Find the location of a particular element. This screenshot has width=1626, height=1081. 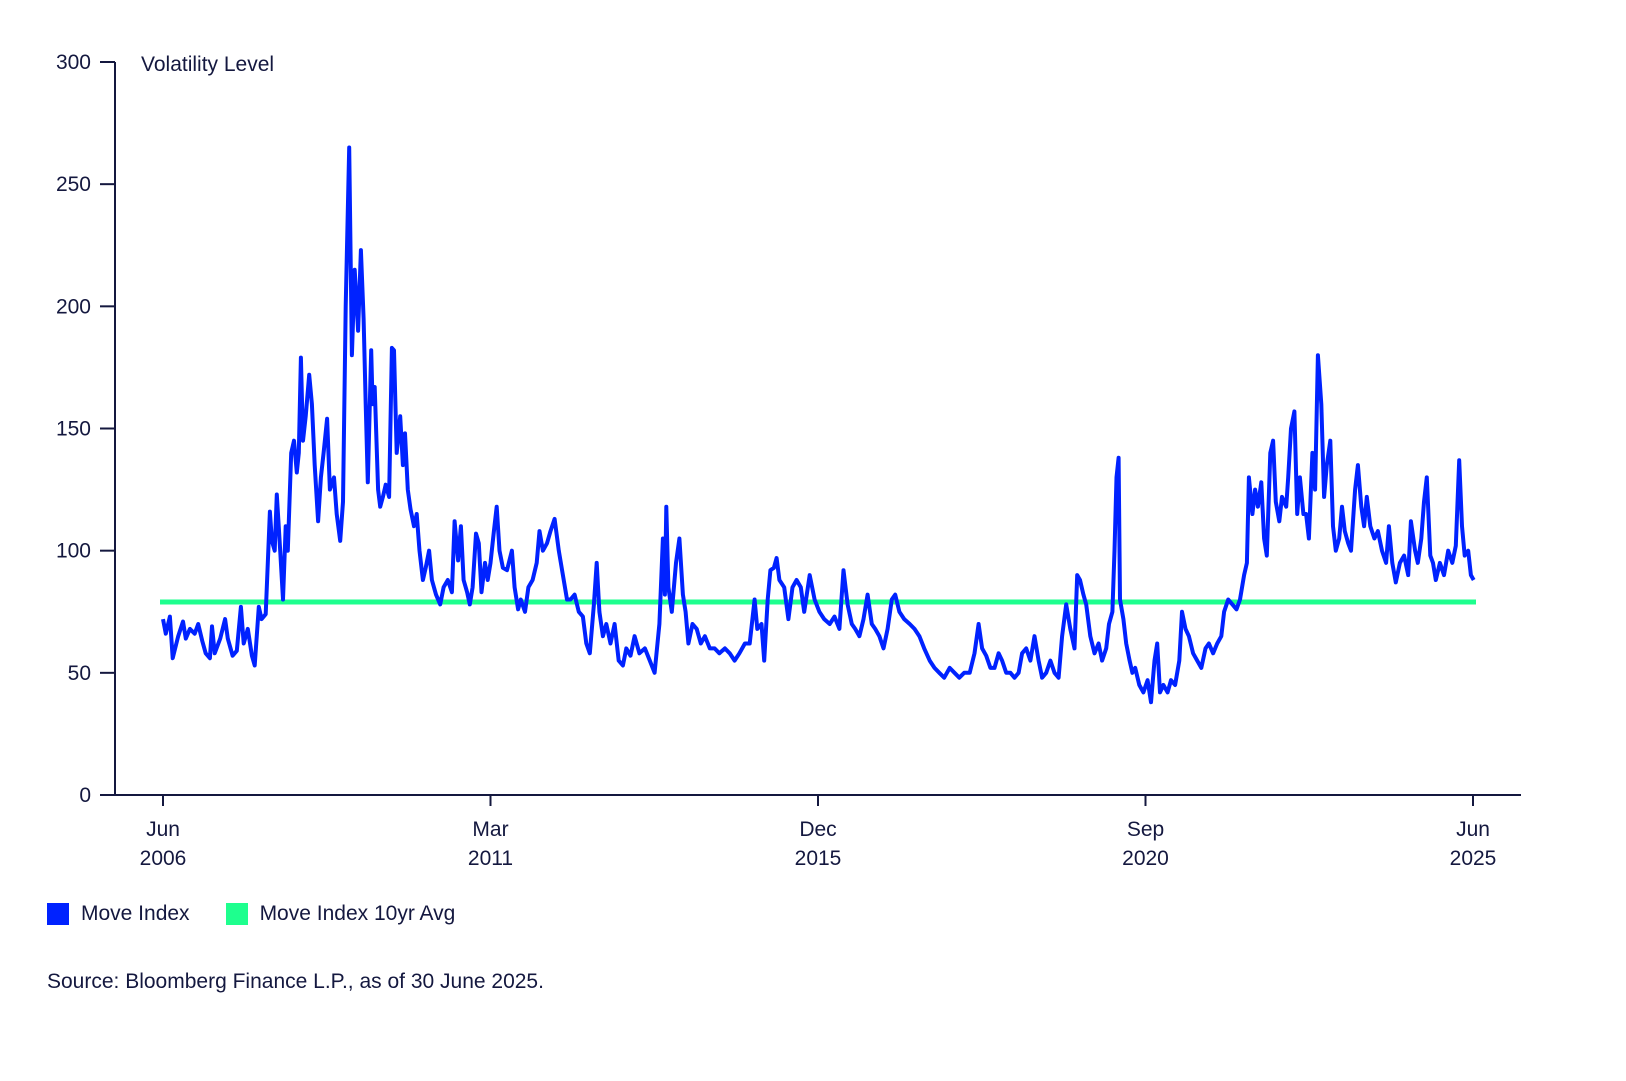

legend-swatch-10yr-avg is located at coordinates (236, 914).